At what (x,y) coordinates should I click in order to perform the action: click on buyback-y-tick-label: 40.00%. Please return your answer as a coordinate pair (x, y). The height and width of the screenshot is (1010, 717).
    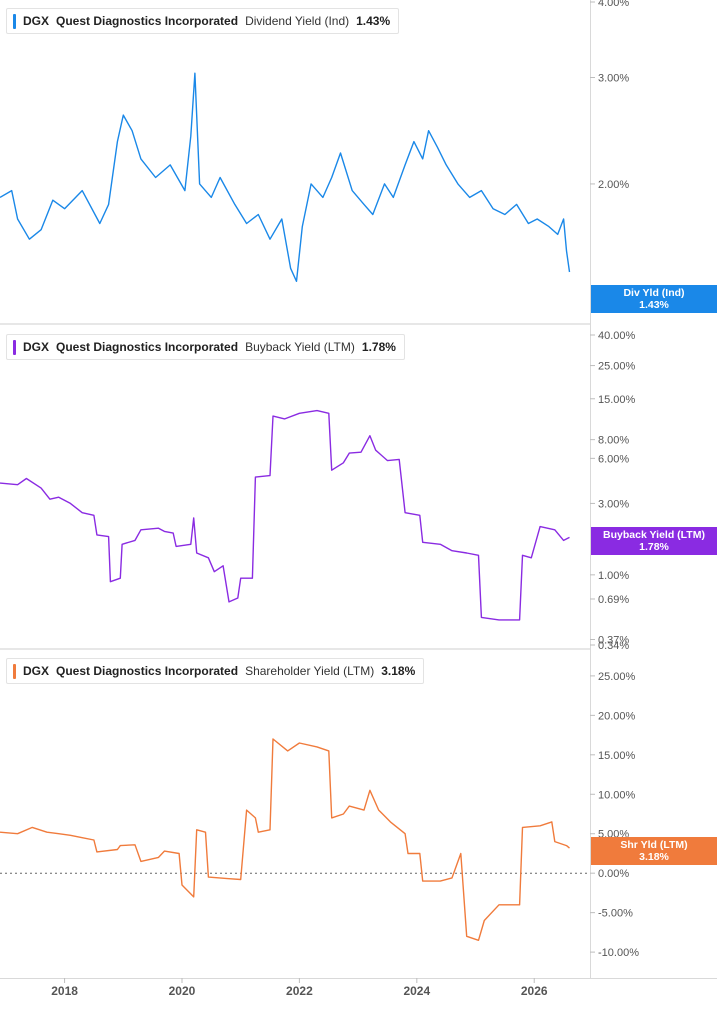
    Looking at the image, I should click on (617, 336).